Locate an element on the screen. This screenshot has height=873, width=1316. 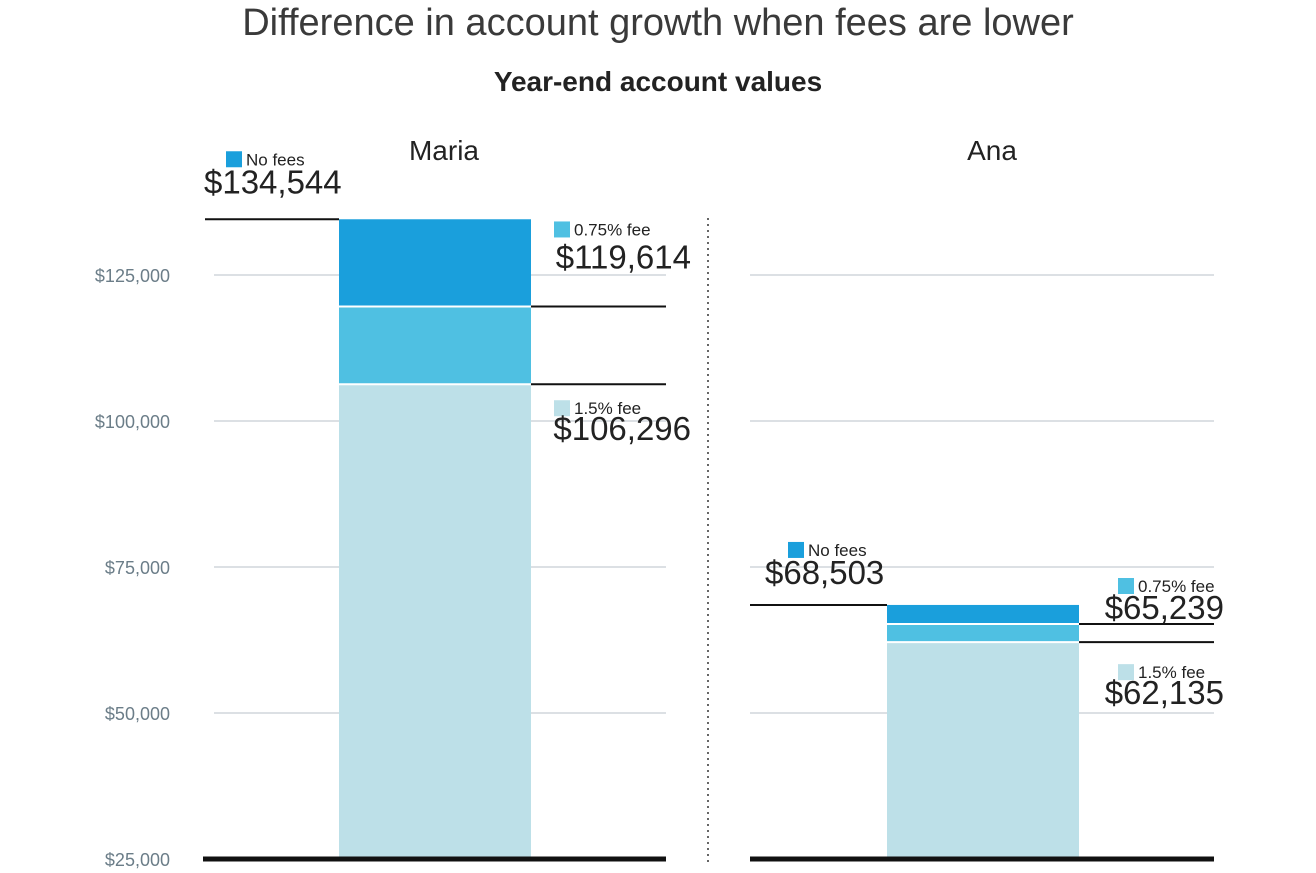
value-label-ana-2: $62,135 is located at coordinates (1164, 692).